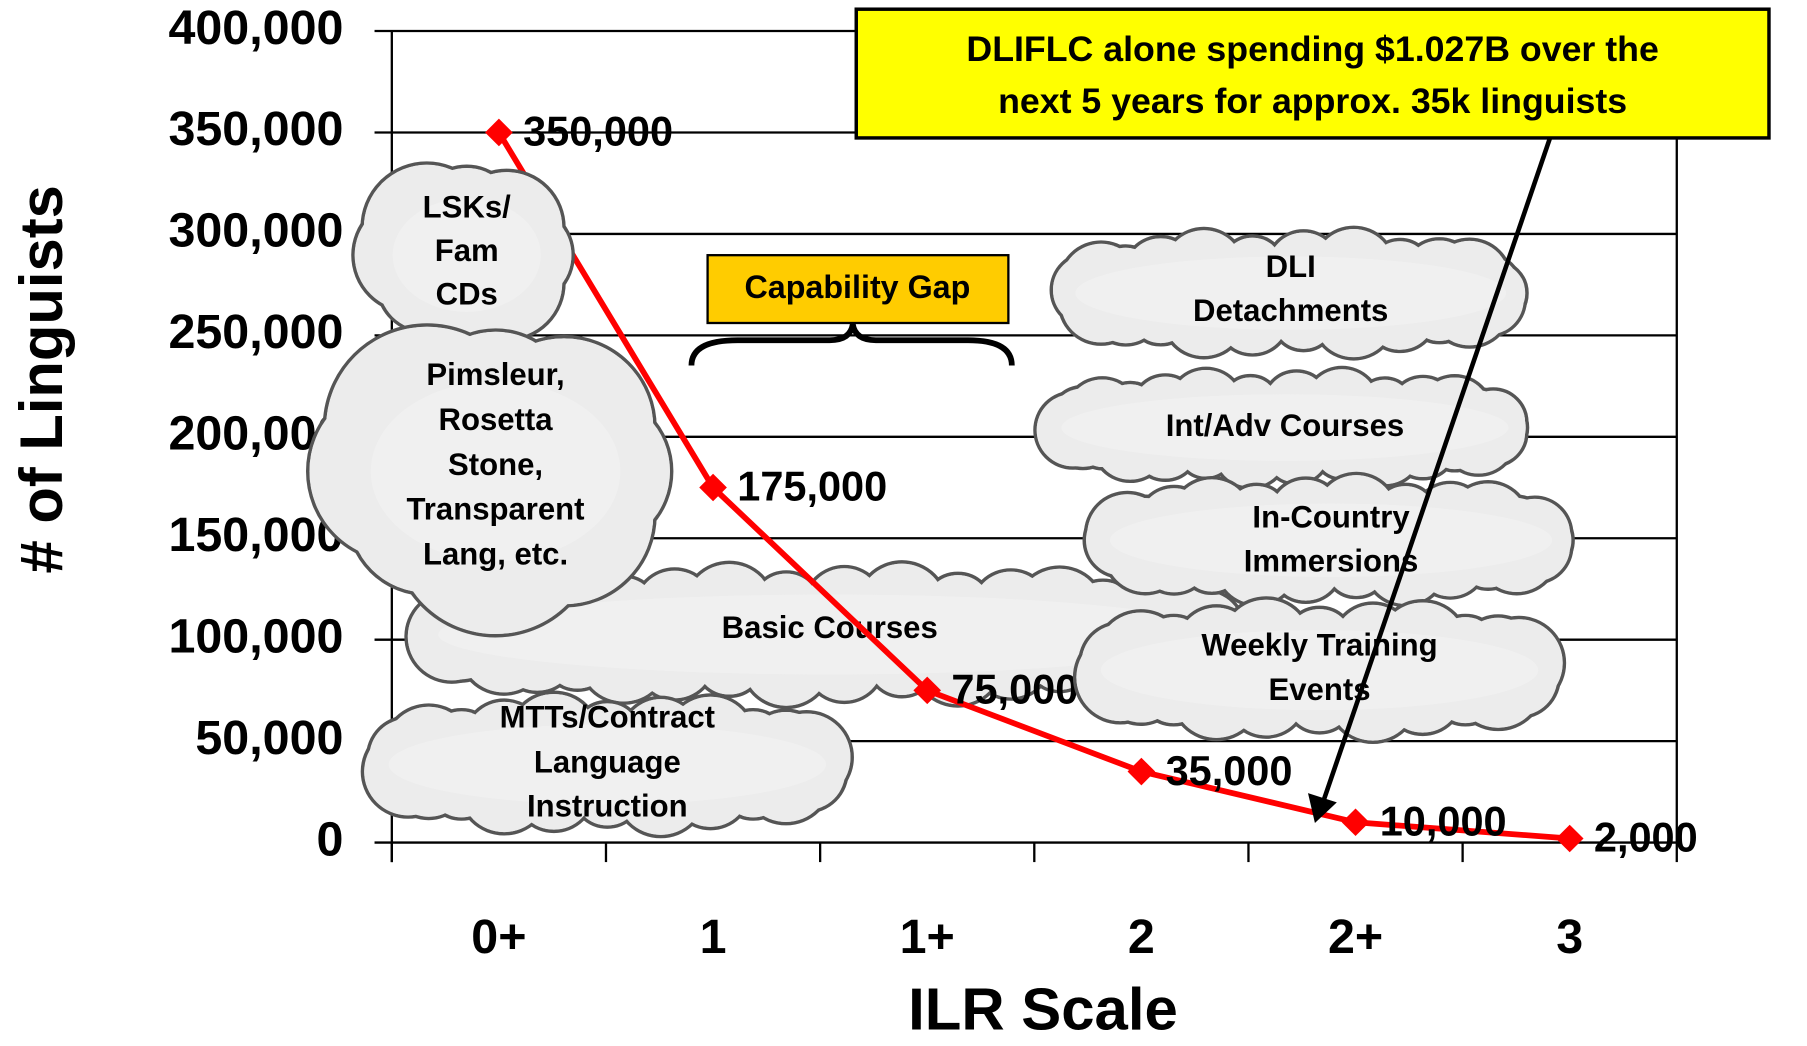 This screenshot has height=1046, width=1807. I want to click on x-tick-label: 0+, so click(498, 937).